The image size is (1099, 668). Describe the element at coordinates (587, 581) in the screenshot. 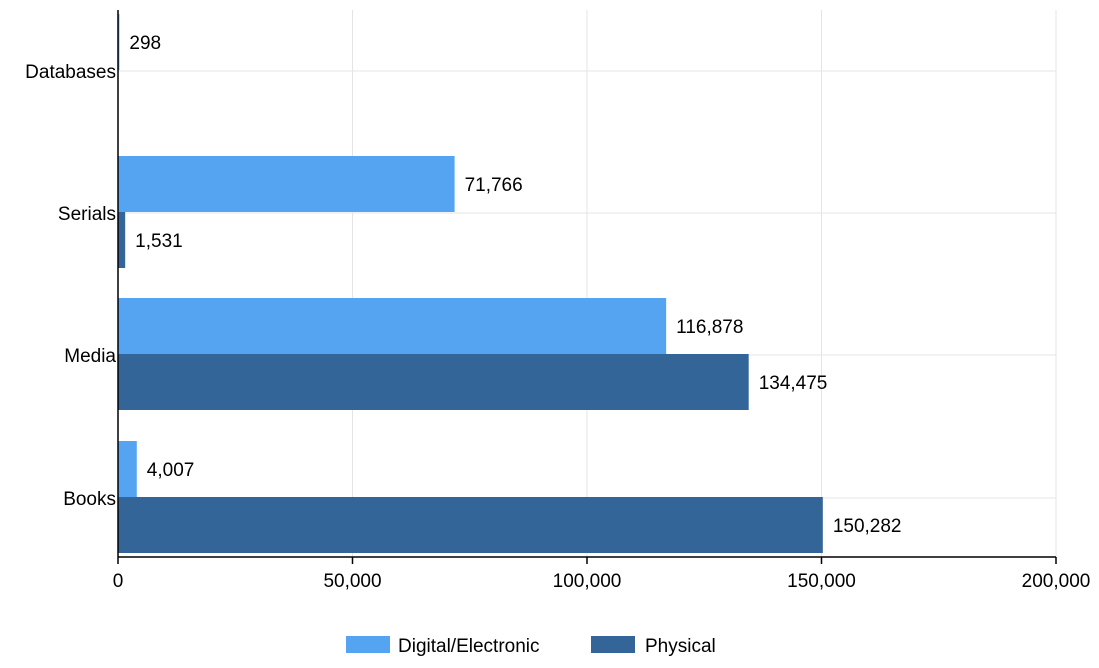

I see `x-tick-label: 100,000` at that location.